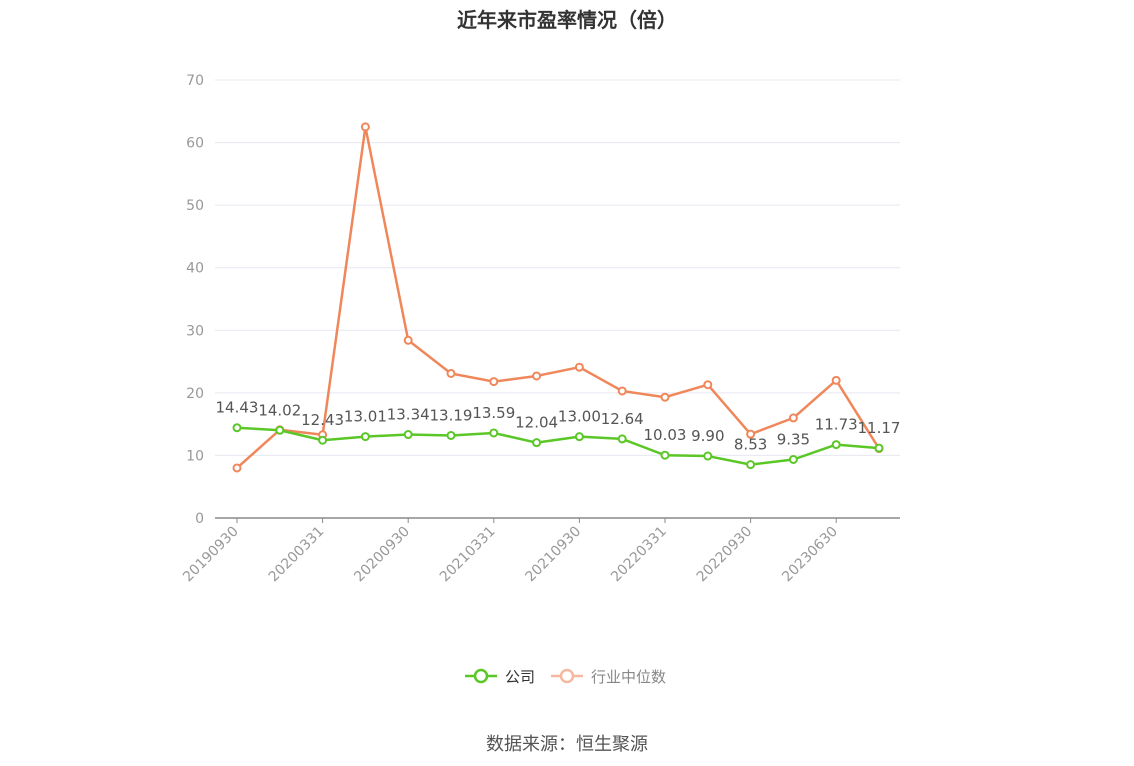  I want to click on x-tick-label: 20200930, so click(382, 555).